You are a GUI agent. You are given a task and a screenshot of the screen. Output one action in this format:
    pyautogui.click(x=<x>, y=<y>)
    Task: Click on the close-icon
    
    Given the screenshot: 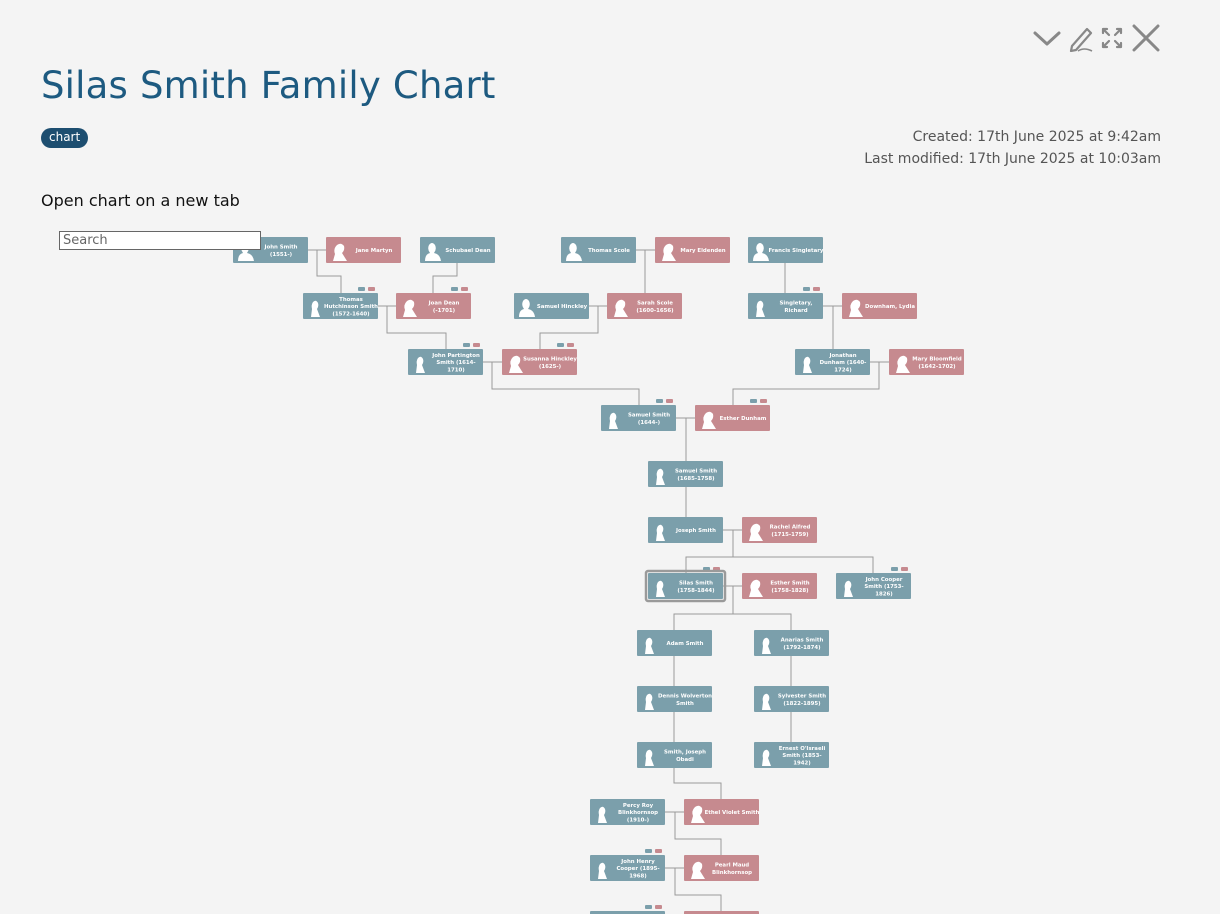 What is the action you would take?
    pyautogui.click(x=1146, y=40)
    